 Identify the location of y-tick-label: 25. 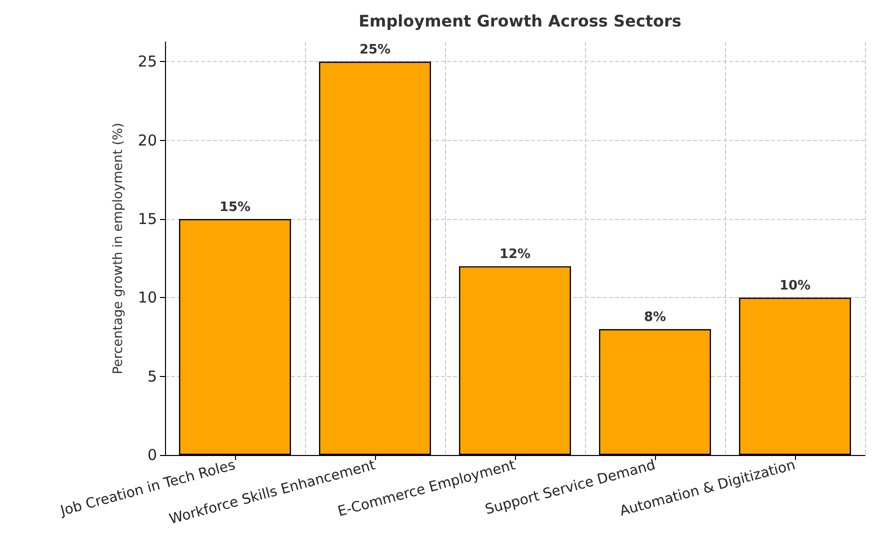
(147, 61).